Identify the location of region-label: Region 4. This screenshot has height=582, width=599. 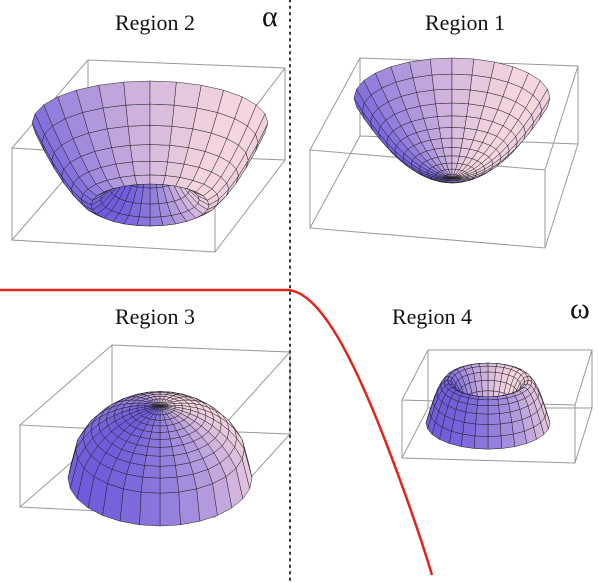
(432, 316).